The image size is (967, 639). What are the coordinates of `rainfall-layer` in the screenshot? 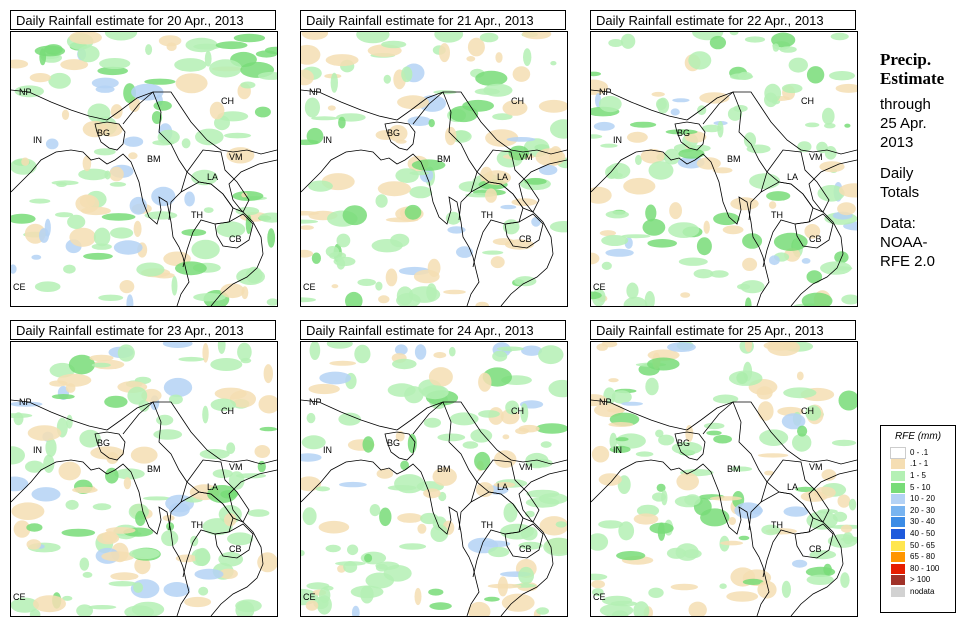 It's located at (144, 169).